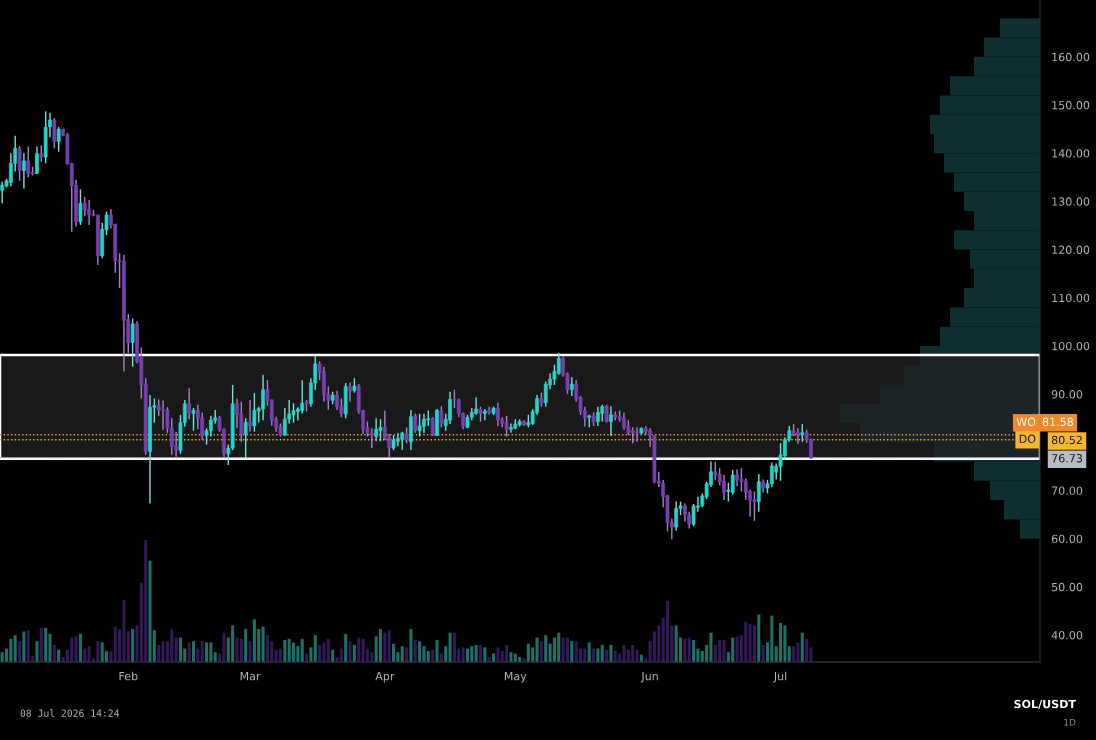 The image size is (1096, 740). I want to click on y-tick-label: 100.00, so click(1071, 346).